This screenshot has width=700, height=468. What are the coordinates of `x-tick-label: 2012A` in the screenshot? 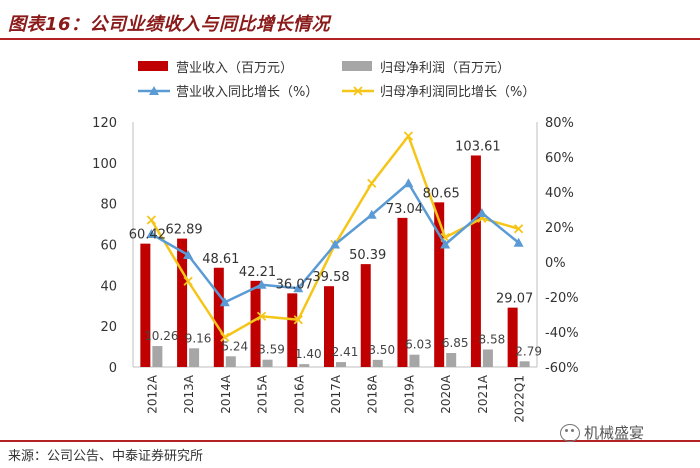 It's located at (152, 394).